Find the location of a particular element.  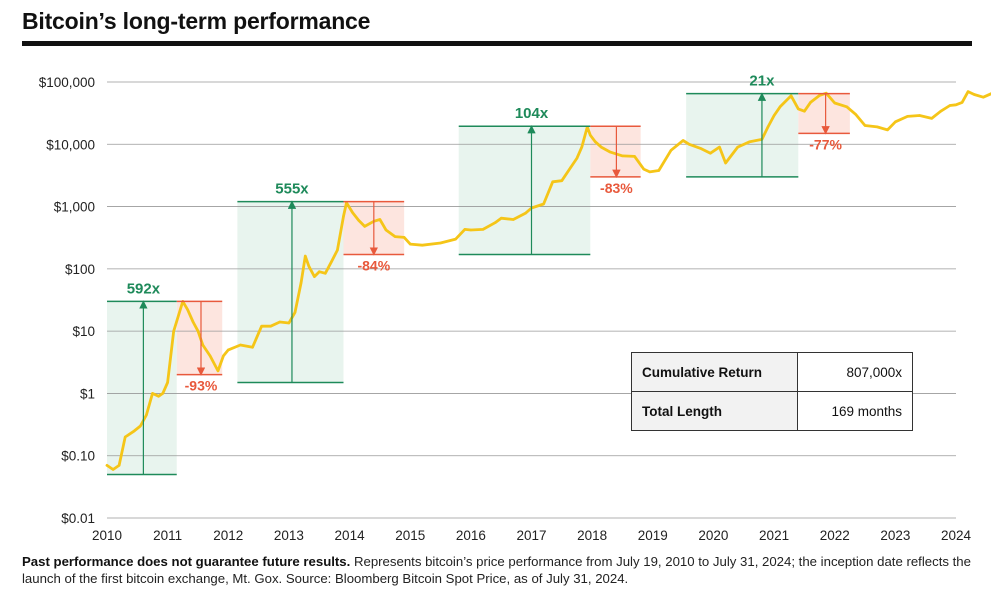

x-tick-label: 2019 is located at coordinates (653, 535).